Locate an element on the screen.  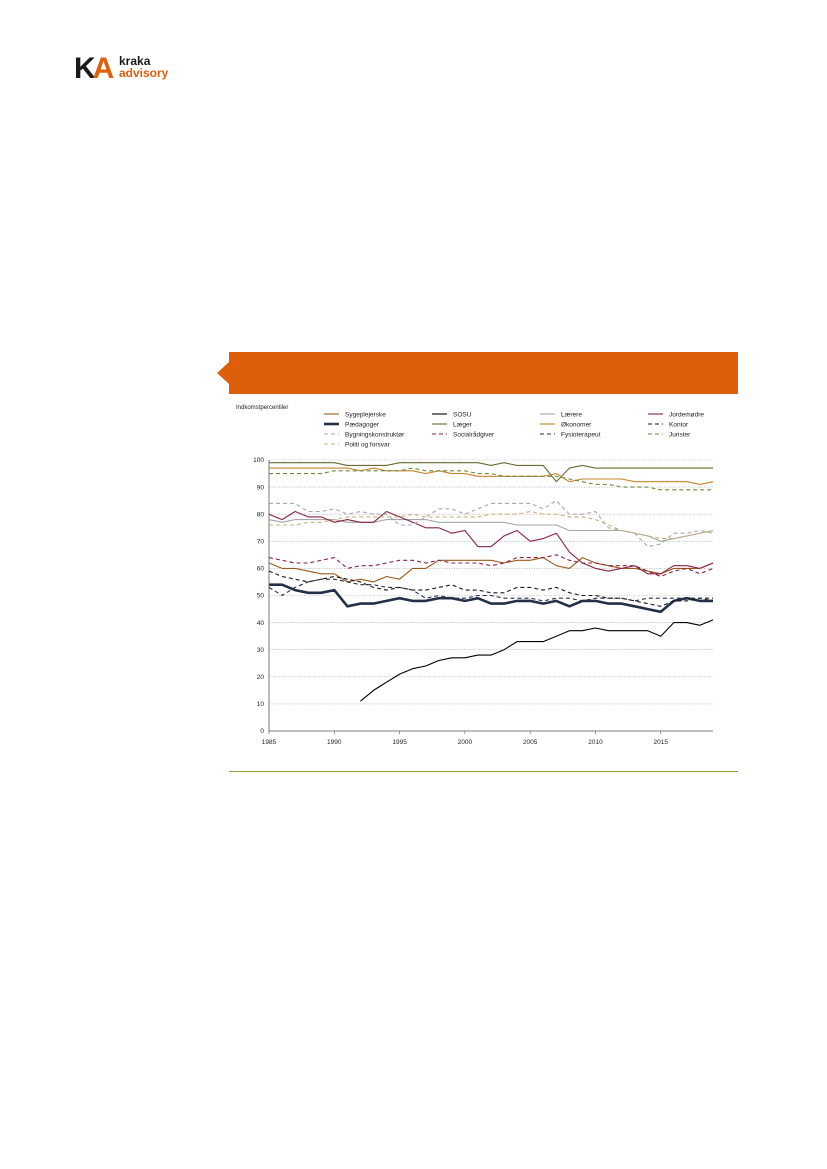
legend-label-9: Socialrådgiver is located at coordinates (474, 434).